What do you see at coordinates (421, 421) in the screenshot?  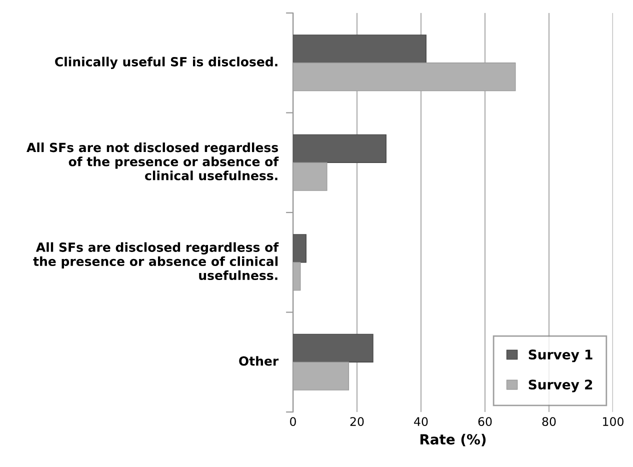 I see `x-tick-label: 40` at bounding box center [421, 421].